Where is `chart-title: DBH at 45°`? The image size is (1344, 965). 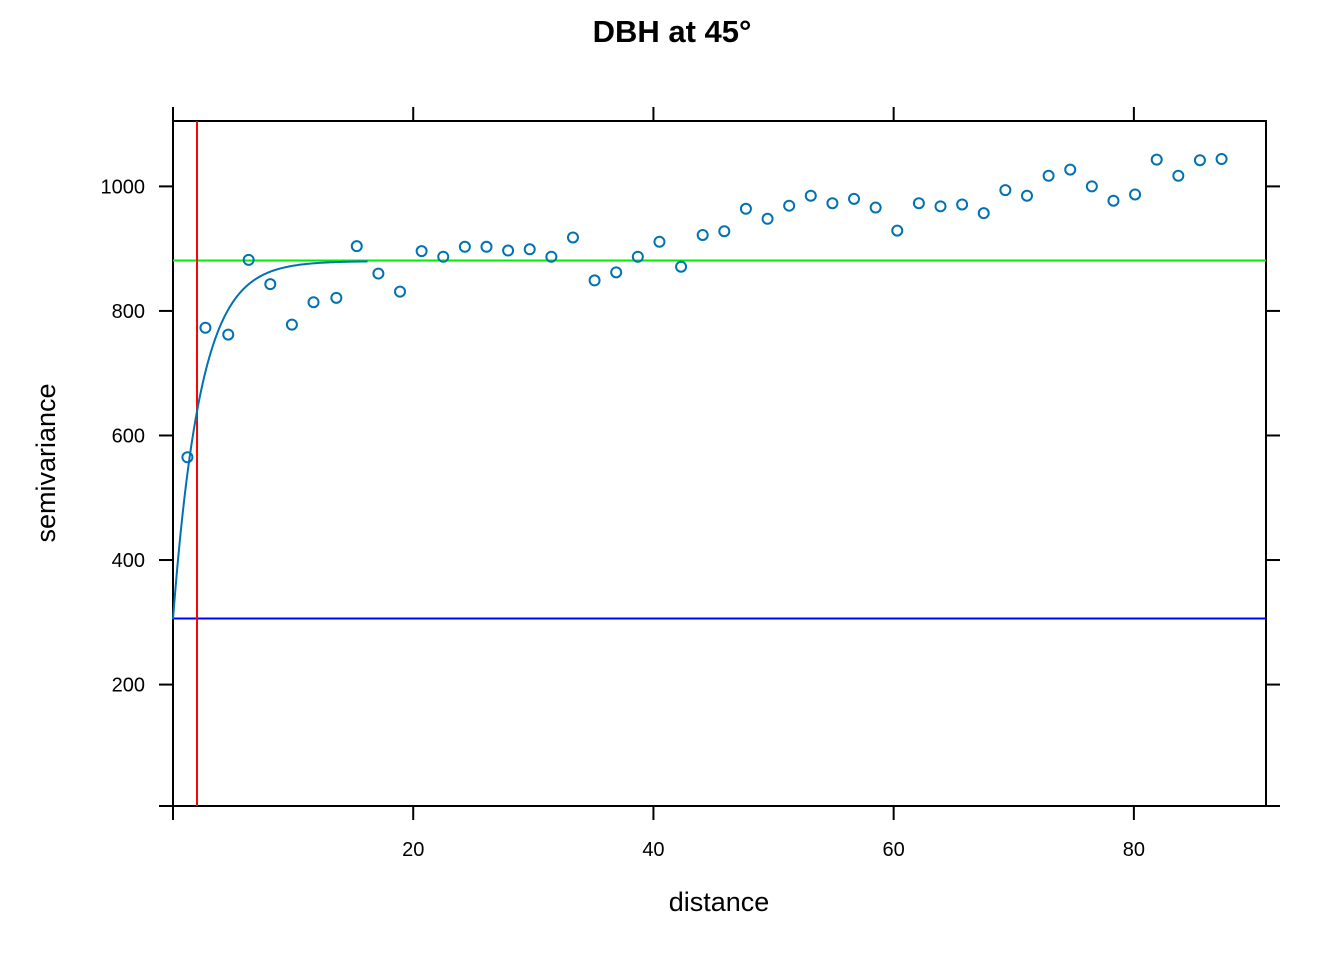
chart-title: DBH at 45° is located at coordinates (672, 31).